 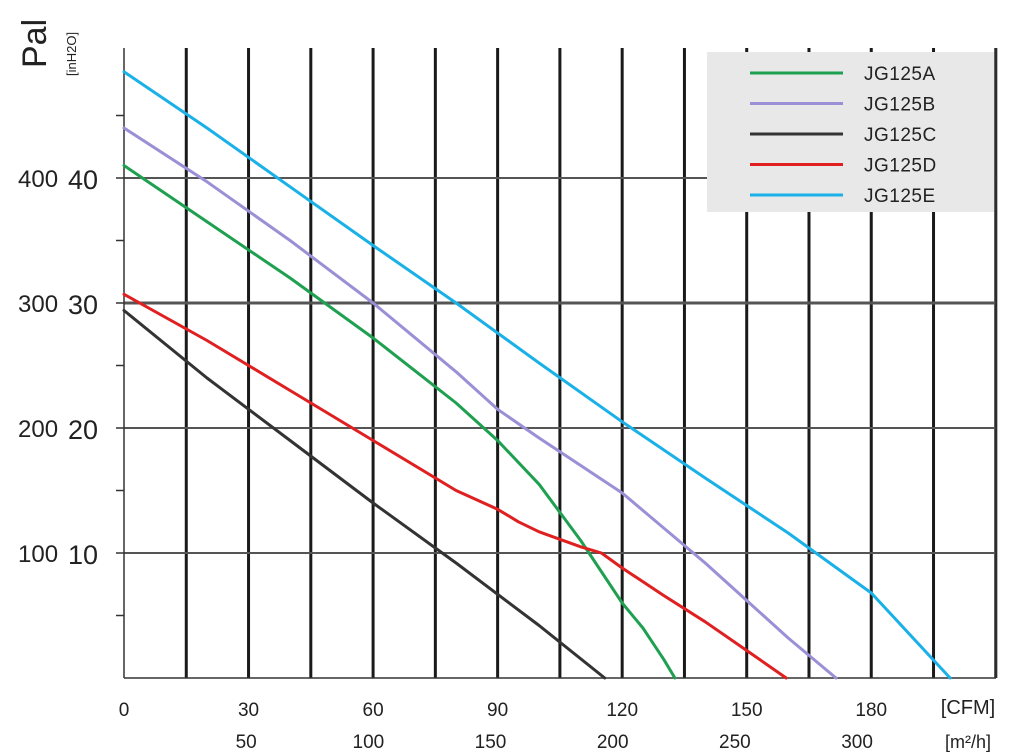 I want to click on x-tick-label-m3h: 150, so click(x=491, y=742).